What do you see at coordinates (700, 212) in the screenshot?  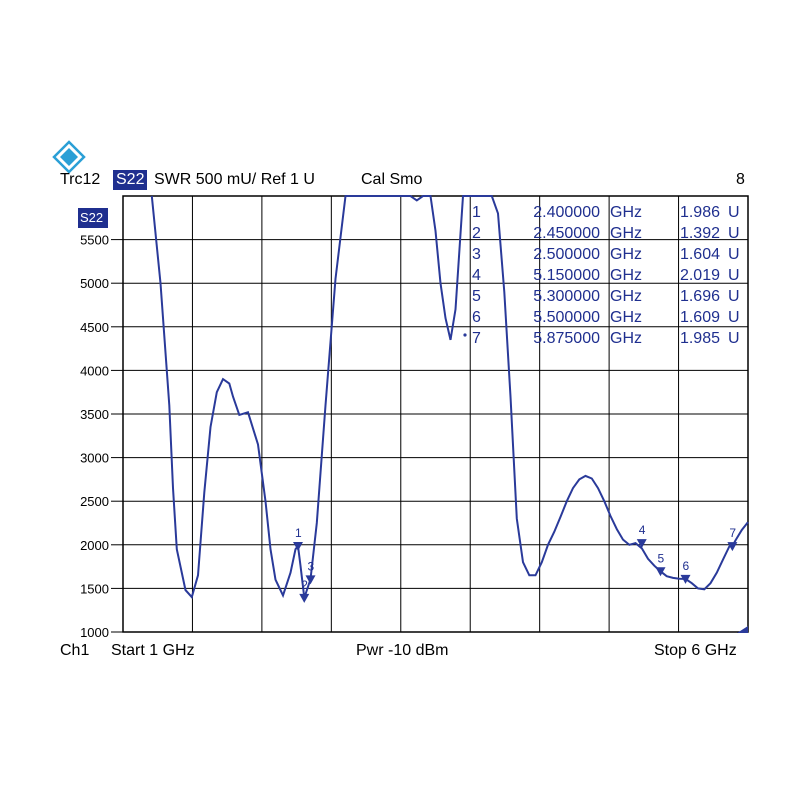 I see `marker-table-value: 1.986` at bounding box center [700, 212].